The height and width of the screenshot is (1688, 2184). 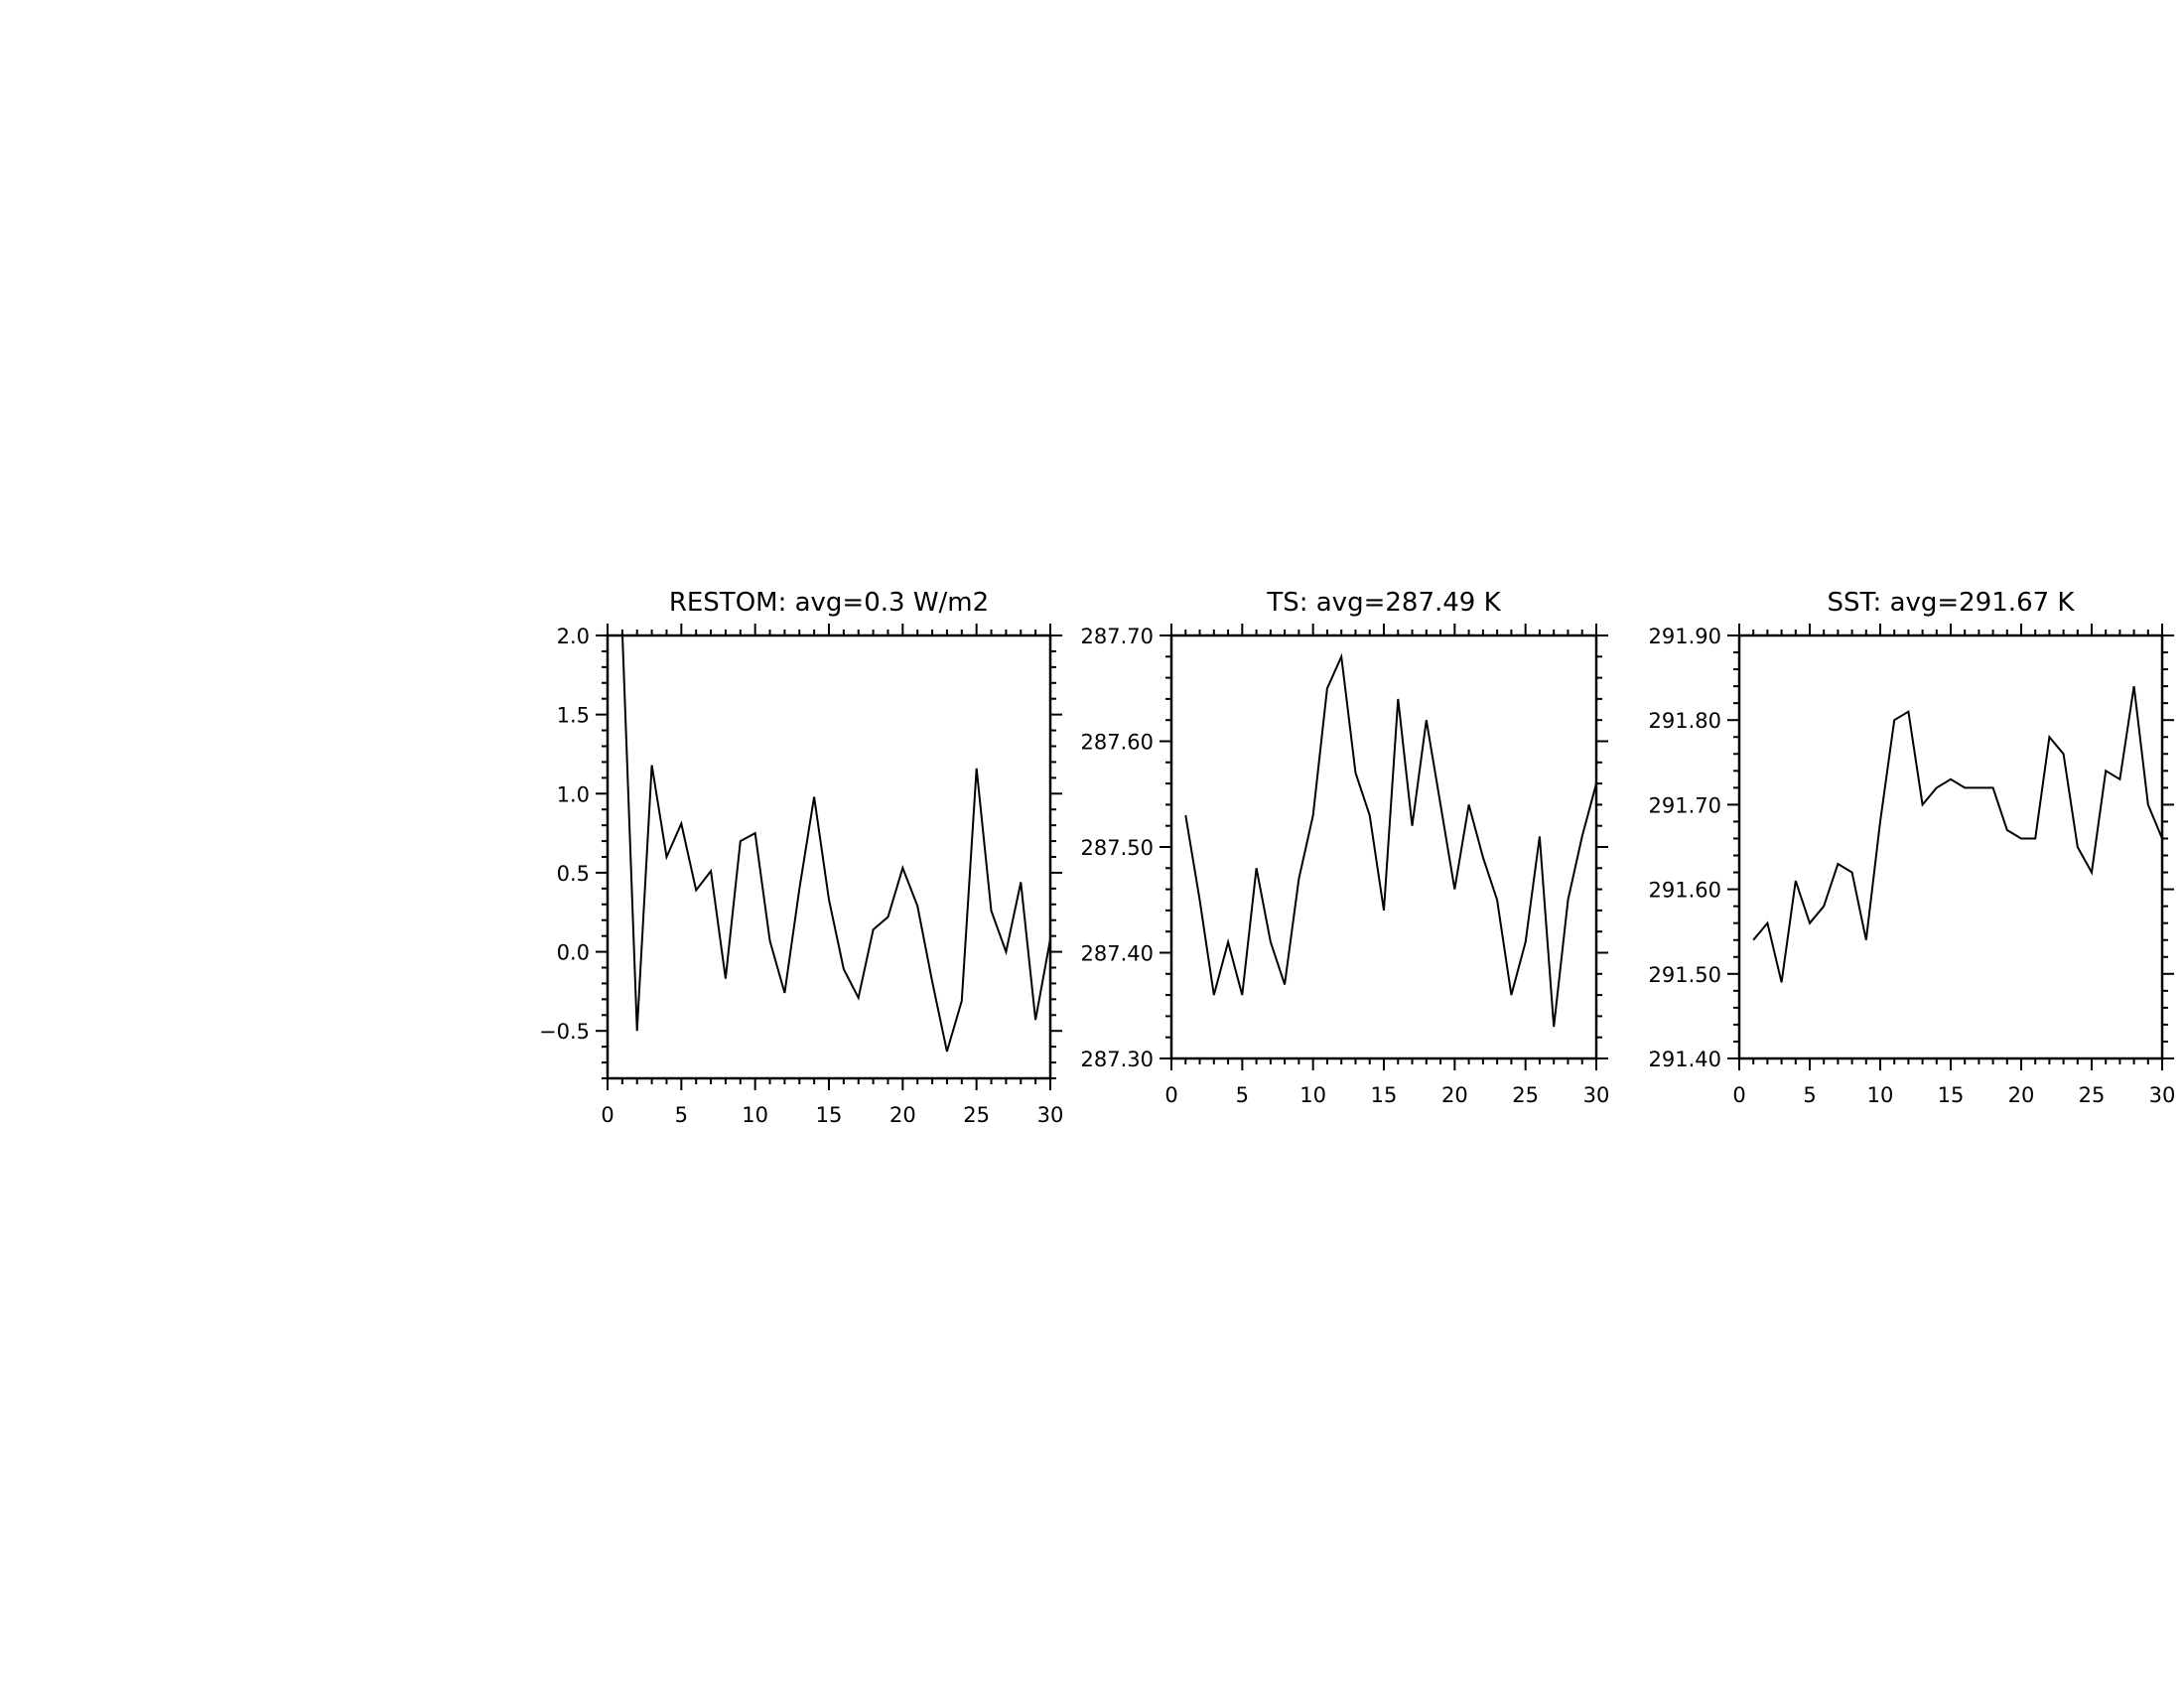 What do you see at coordinates (1050, 1115) in the screenshot?
I see `restom-x-tick-label: 30` at bounding box center [1050, 1115].